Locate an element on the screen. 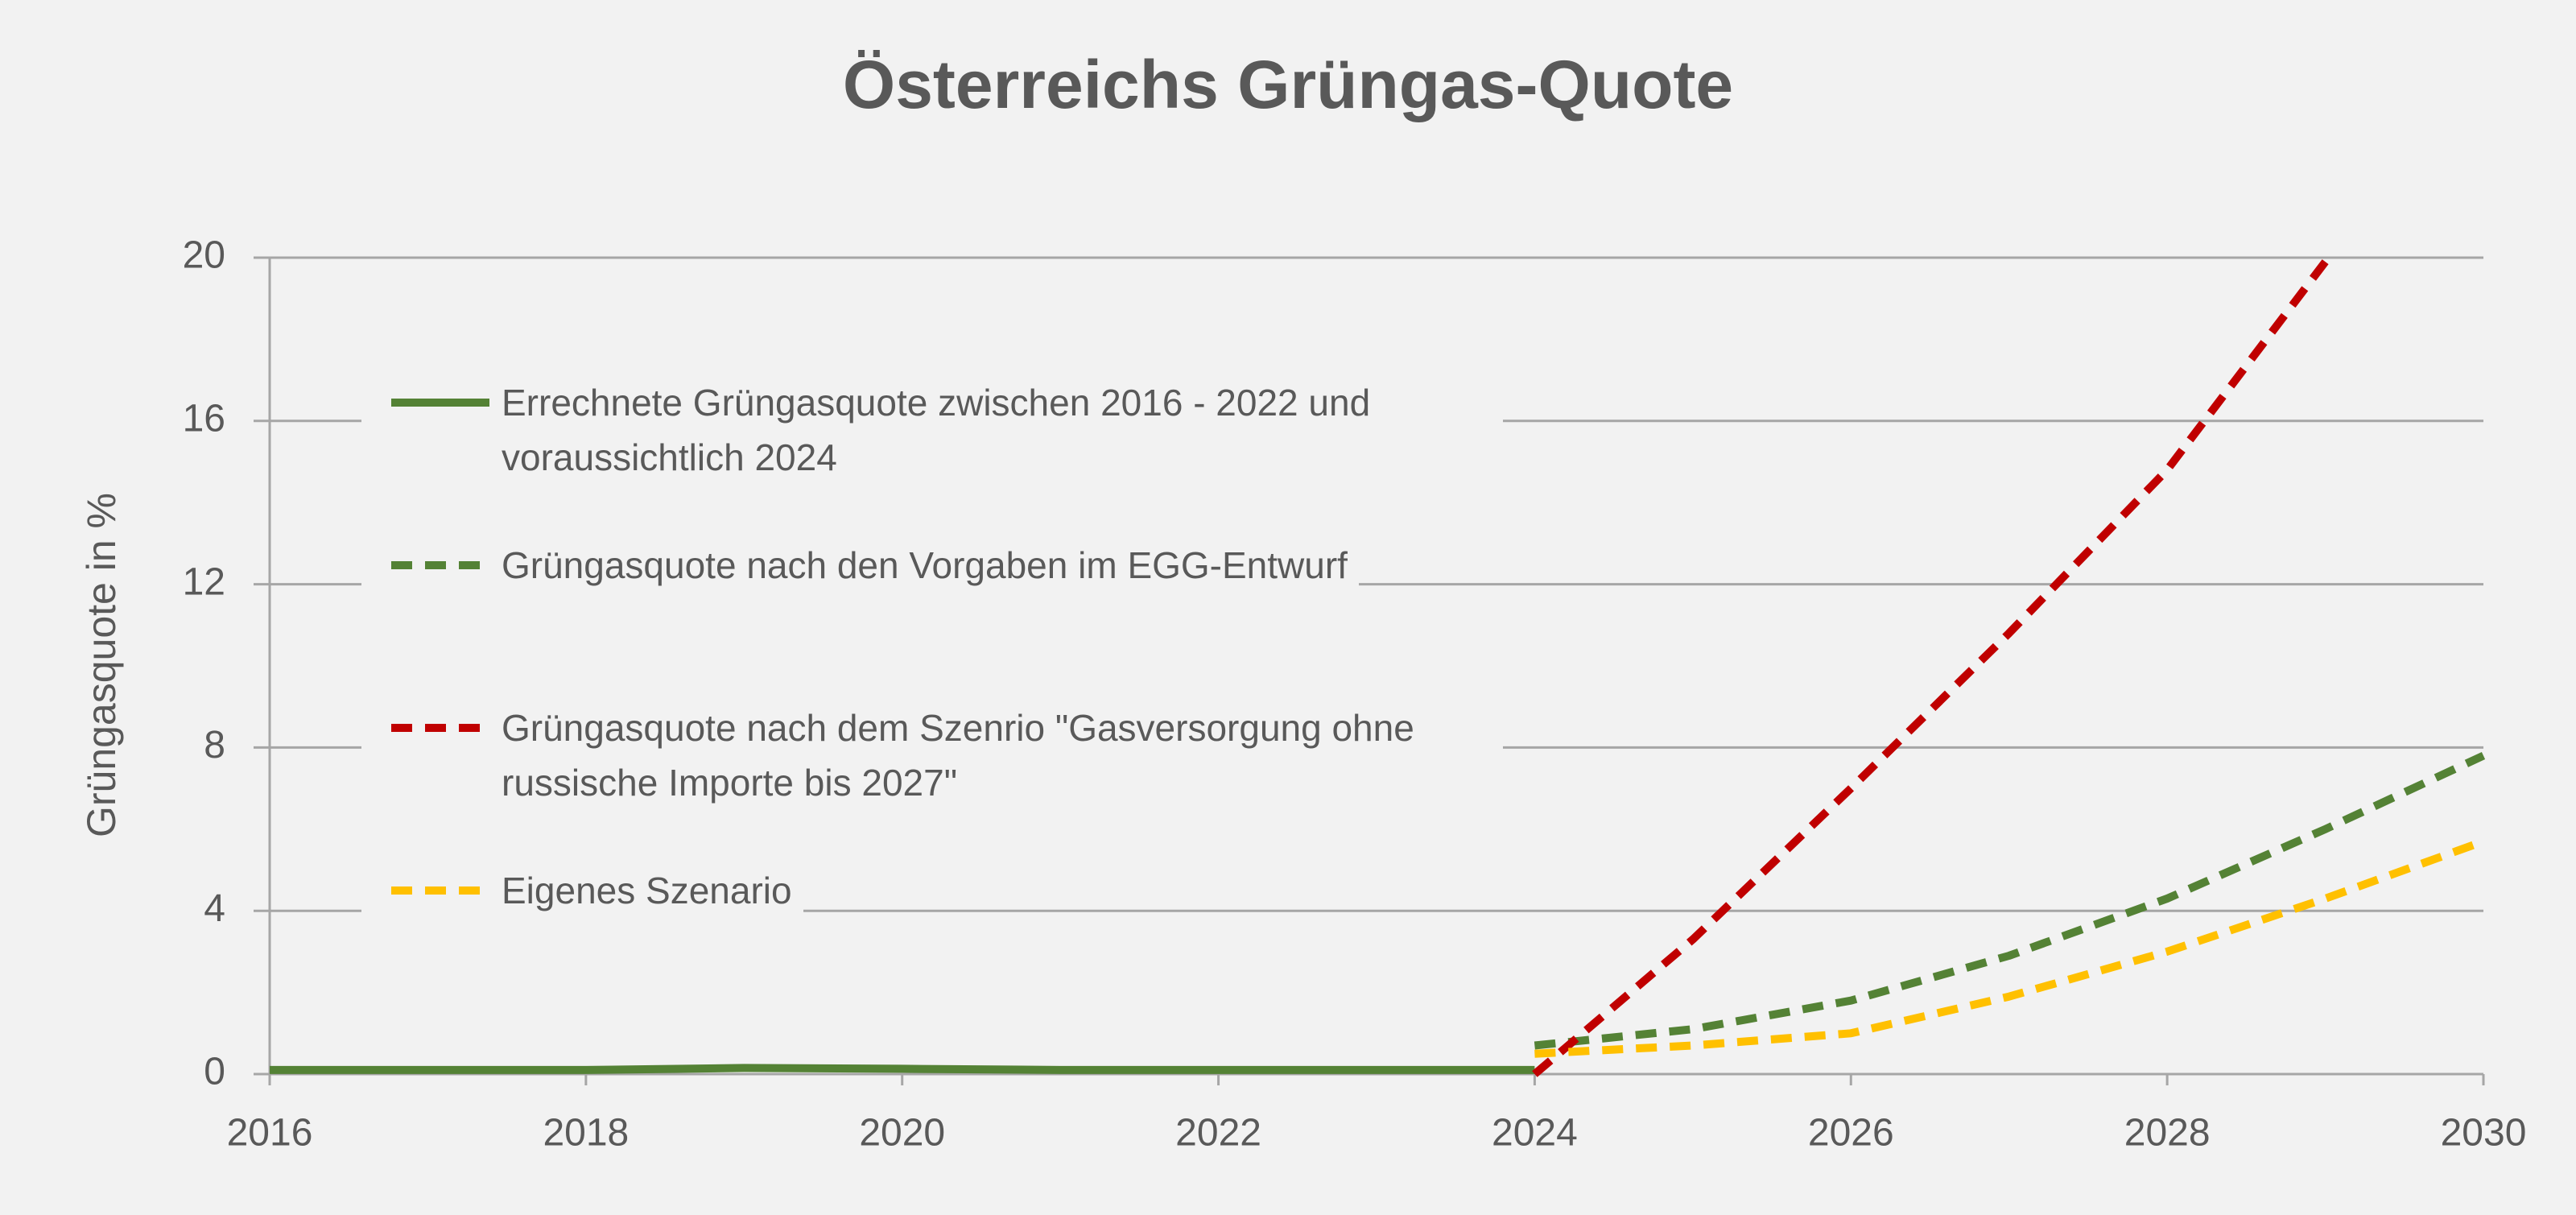  y-tick-label: 20 is located at coordinates (204, 255).